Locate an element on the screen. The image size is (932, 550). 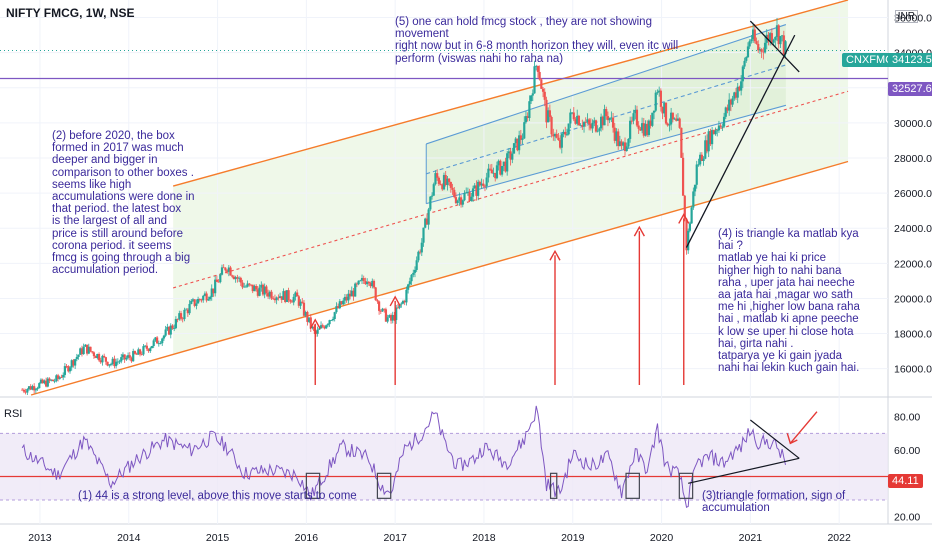
rsi-triangle-upper is located at coordinates (774, 439).